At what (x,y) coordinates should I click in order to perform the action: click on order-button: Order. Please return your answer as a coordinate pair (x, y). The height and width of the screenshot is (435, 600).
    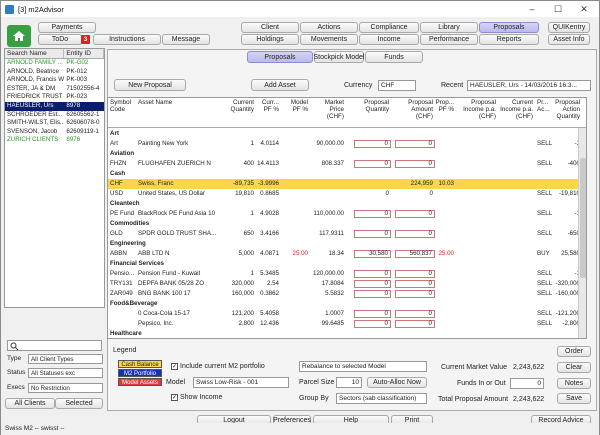
    Looking at the image, I should click on (574, 351).